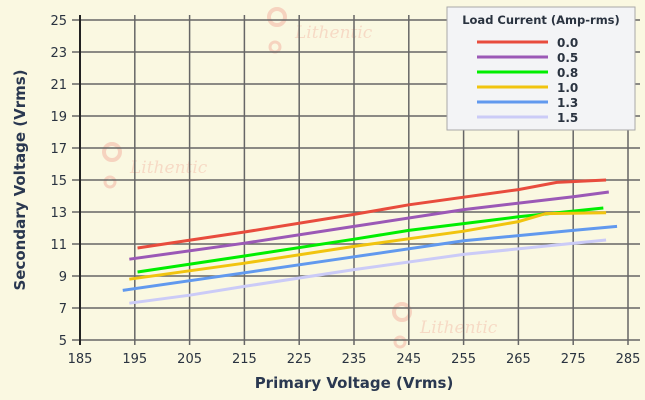 This screenshot has height=400, width=645. What do you see at coordinates (567, 88) in the screenshot?
I see `legend-label: 1.0` at bounding box center [567, 88].